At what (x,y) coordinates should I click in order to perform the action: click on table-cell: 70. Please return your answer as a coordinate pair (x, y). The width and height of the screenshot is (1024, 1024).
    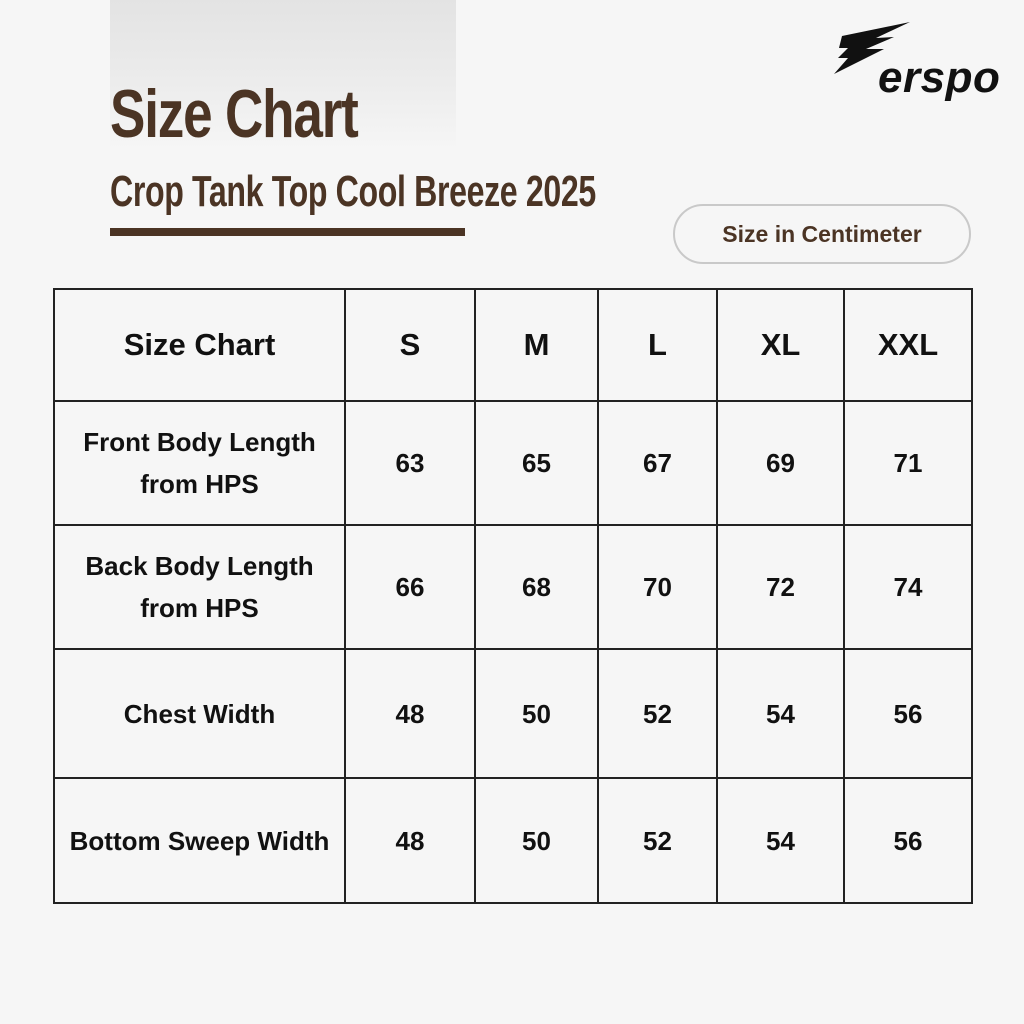
    Looking at the image, I should click on (657, 587).